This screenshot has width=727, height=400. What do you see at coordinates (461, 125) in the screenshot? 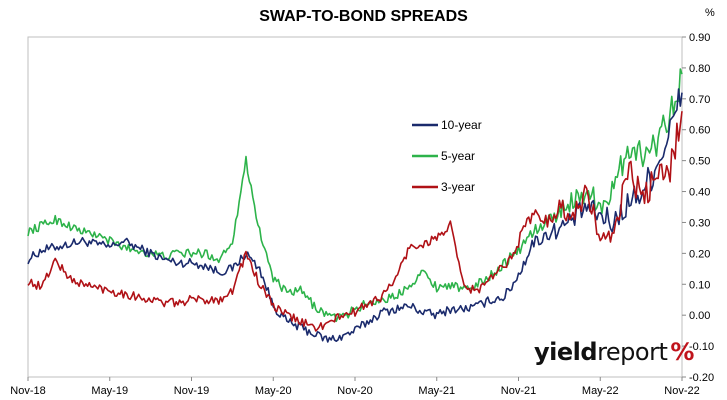
I see `legend-label: 10-year` at bounding box center [461, 125].